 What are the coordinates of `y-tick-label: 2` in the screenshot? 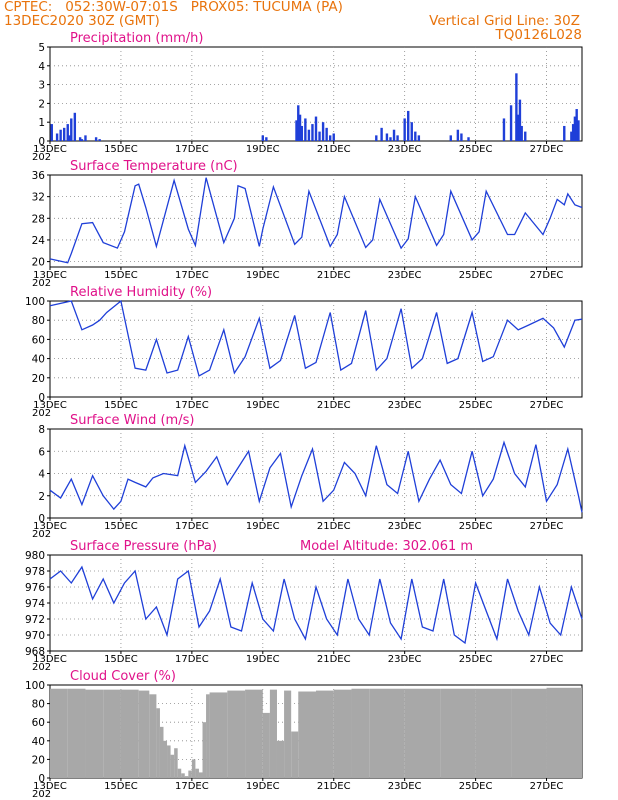 It's located at (41, 104).